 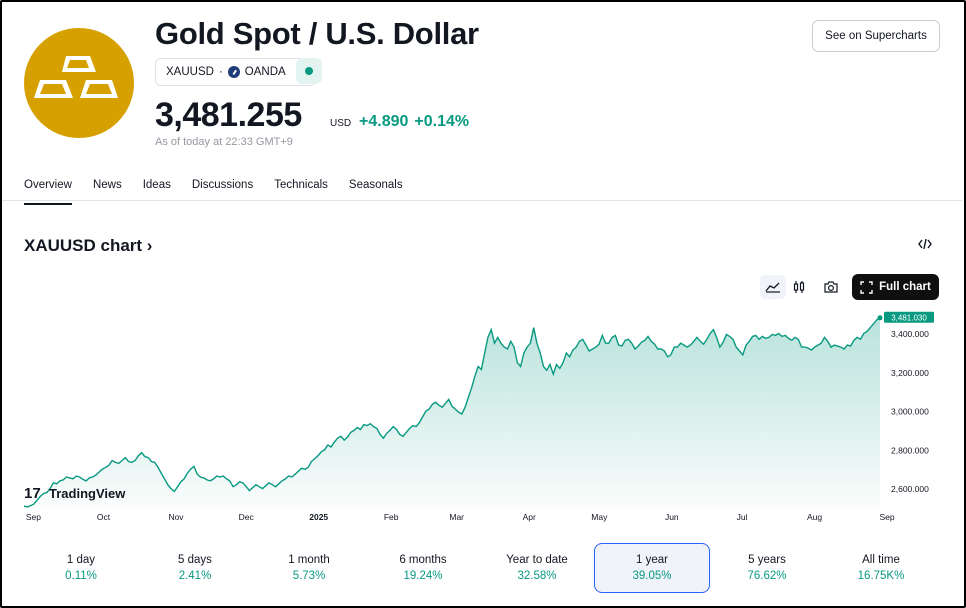 I want to click on period-value: 16.75K%, so click(x=881, y=576).